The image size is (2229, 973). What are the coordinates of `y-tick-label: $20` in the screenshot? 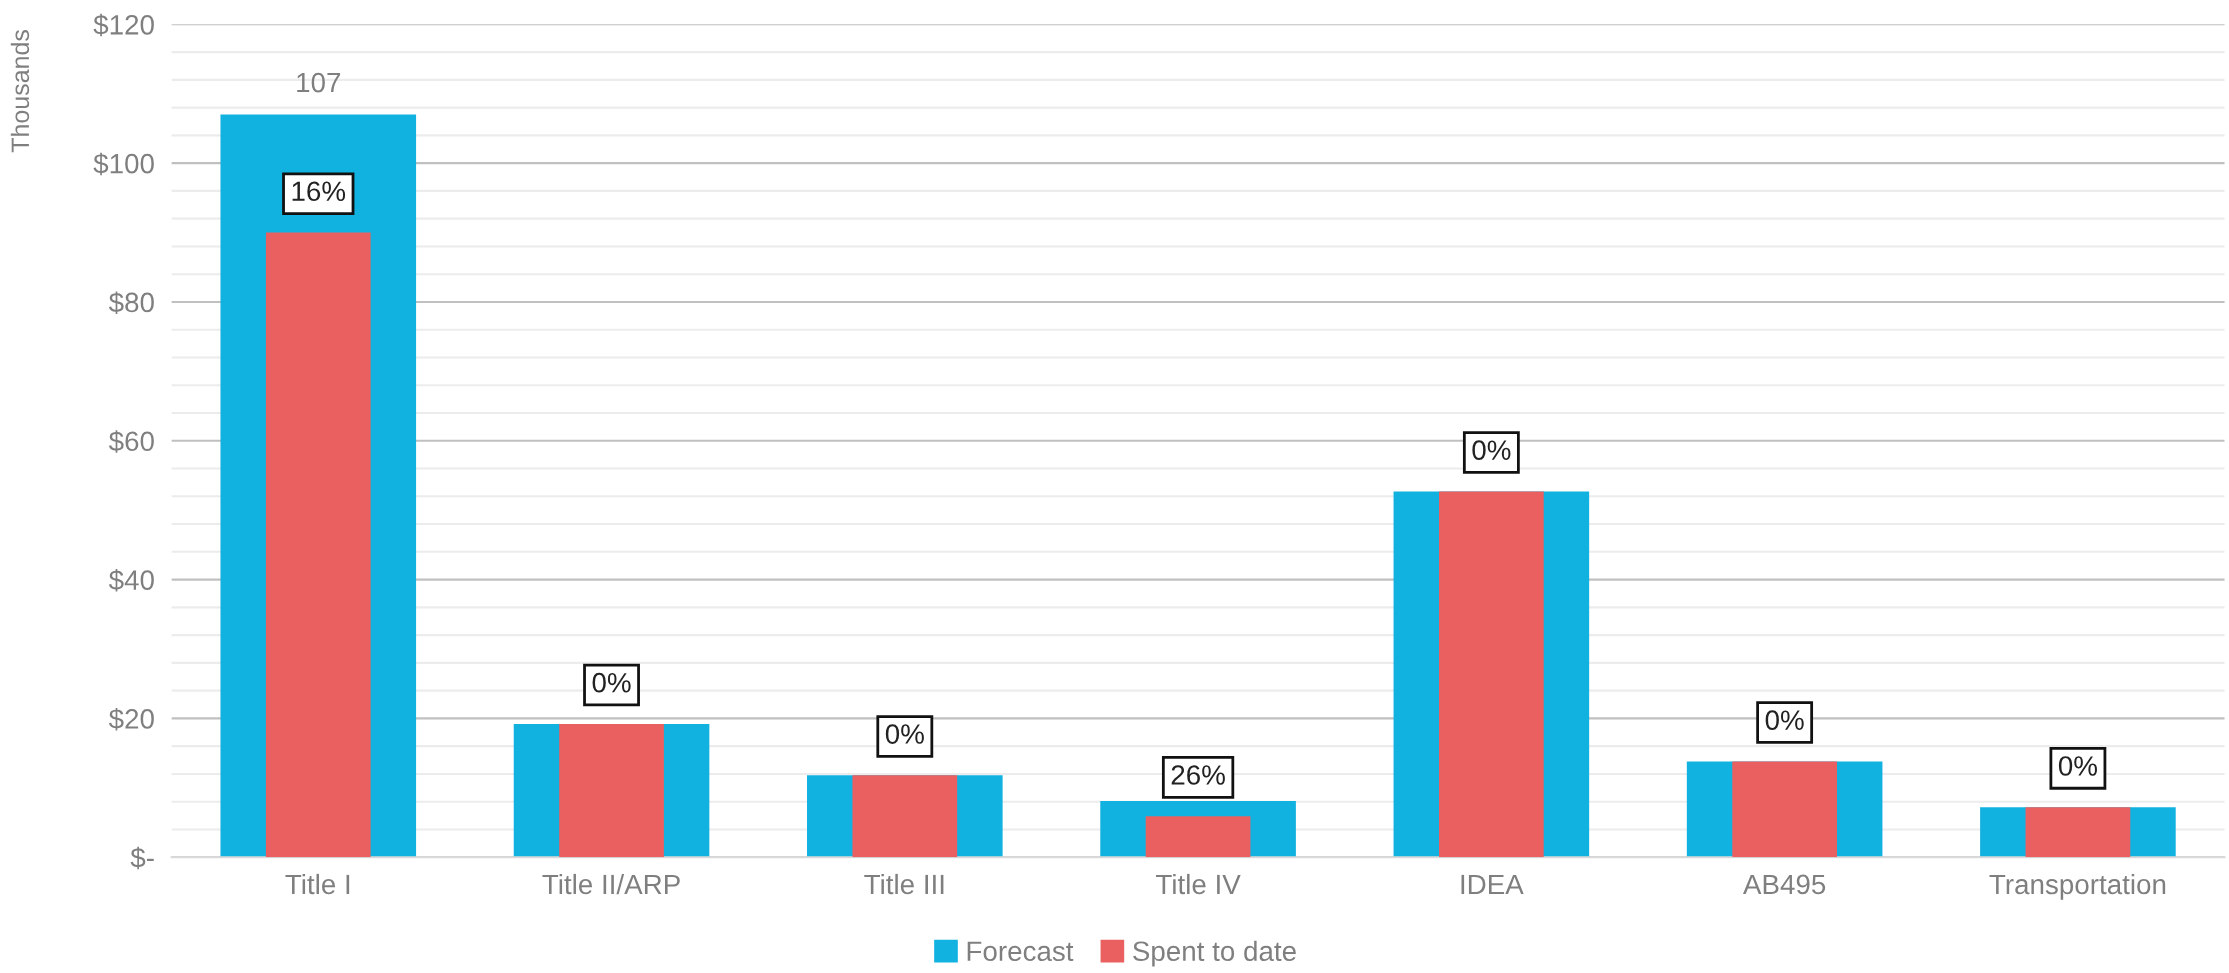 It's located at (131, 719).